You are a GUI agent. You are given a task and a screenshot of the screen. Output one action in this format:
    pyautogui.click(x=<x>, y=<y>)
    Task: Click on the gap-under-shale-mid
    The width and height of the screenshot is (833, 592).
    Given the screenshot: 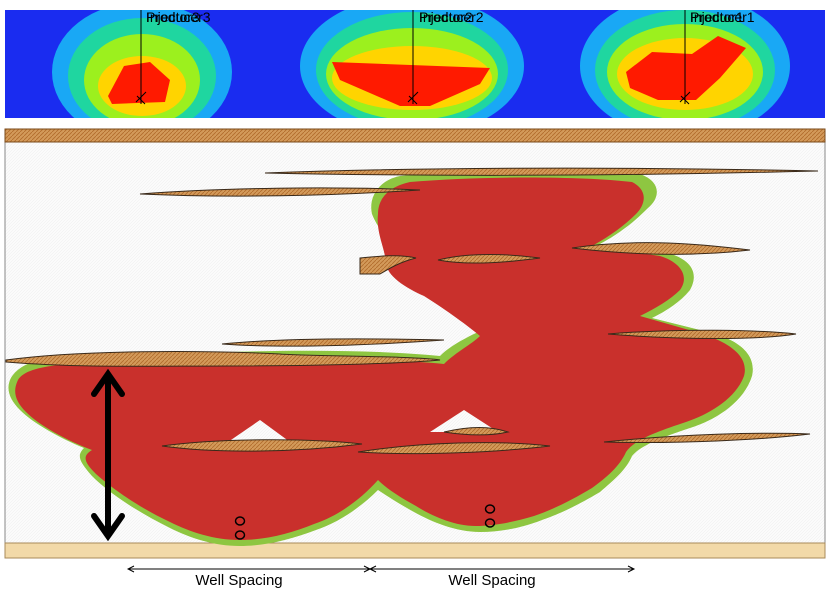 What is the action you would take?
    pyautogui.click(x=464, y=421)
    